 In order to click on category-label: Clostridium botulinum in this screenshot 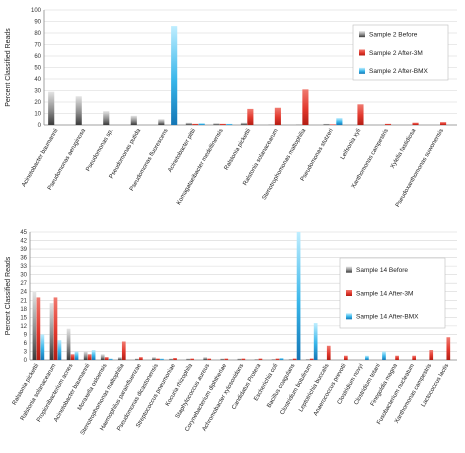, I will do `click(297, 389)`.